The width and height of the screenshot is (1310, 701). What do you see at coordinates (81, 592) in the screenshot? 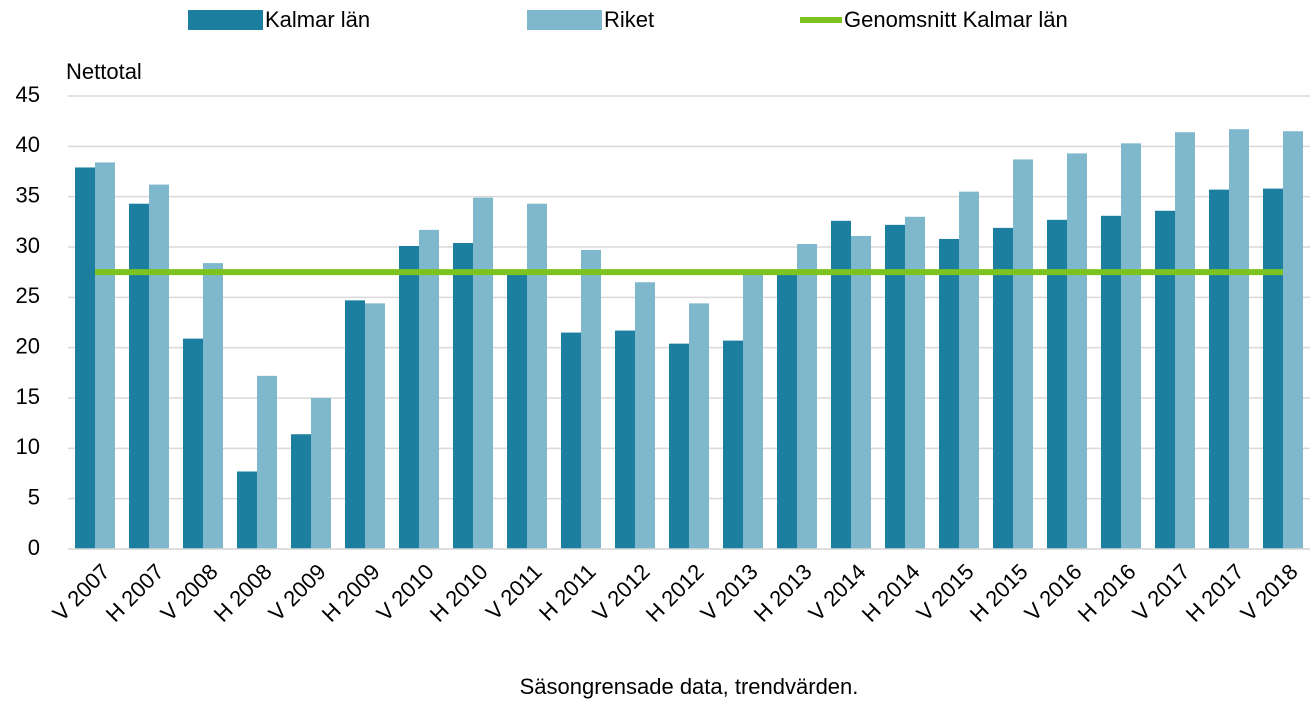
I see `x-tick-label: V 2007` at bounding box center [81, 592].